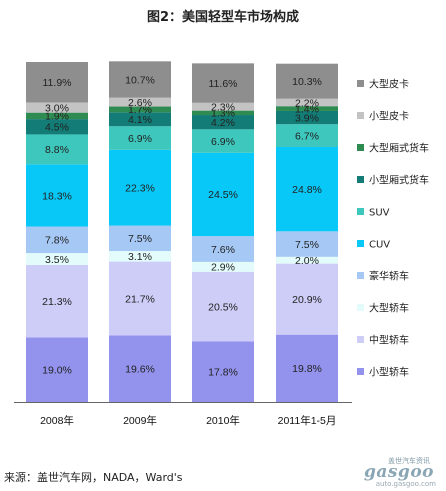 This screenshot has width=446, height=491. Describe the element at coordinates (140, 369) in the screenshot. I see `data-label: 19.6%` at that location.